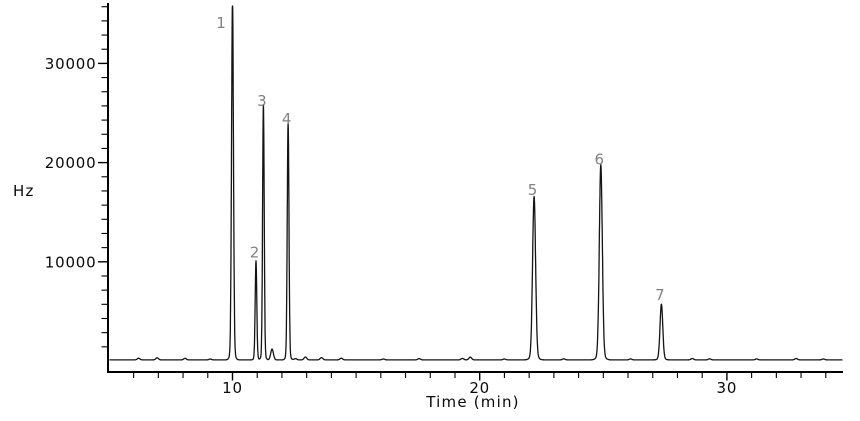  What do you see at coordinates (479, 388) in the screenshot?
I see `x-tick-label: 20` at bounding box center [479, 388].